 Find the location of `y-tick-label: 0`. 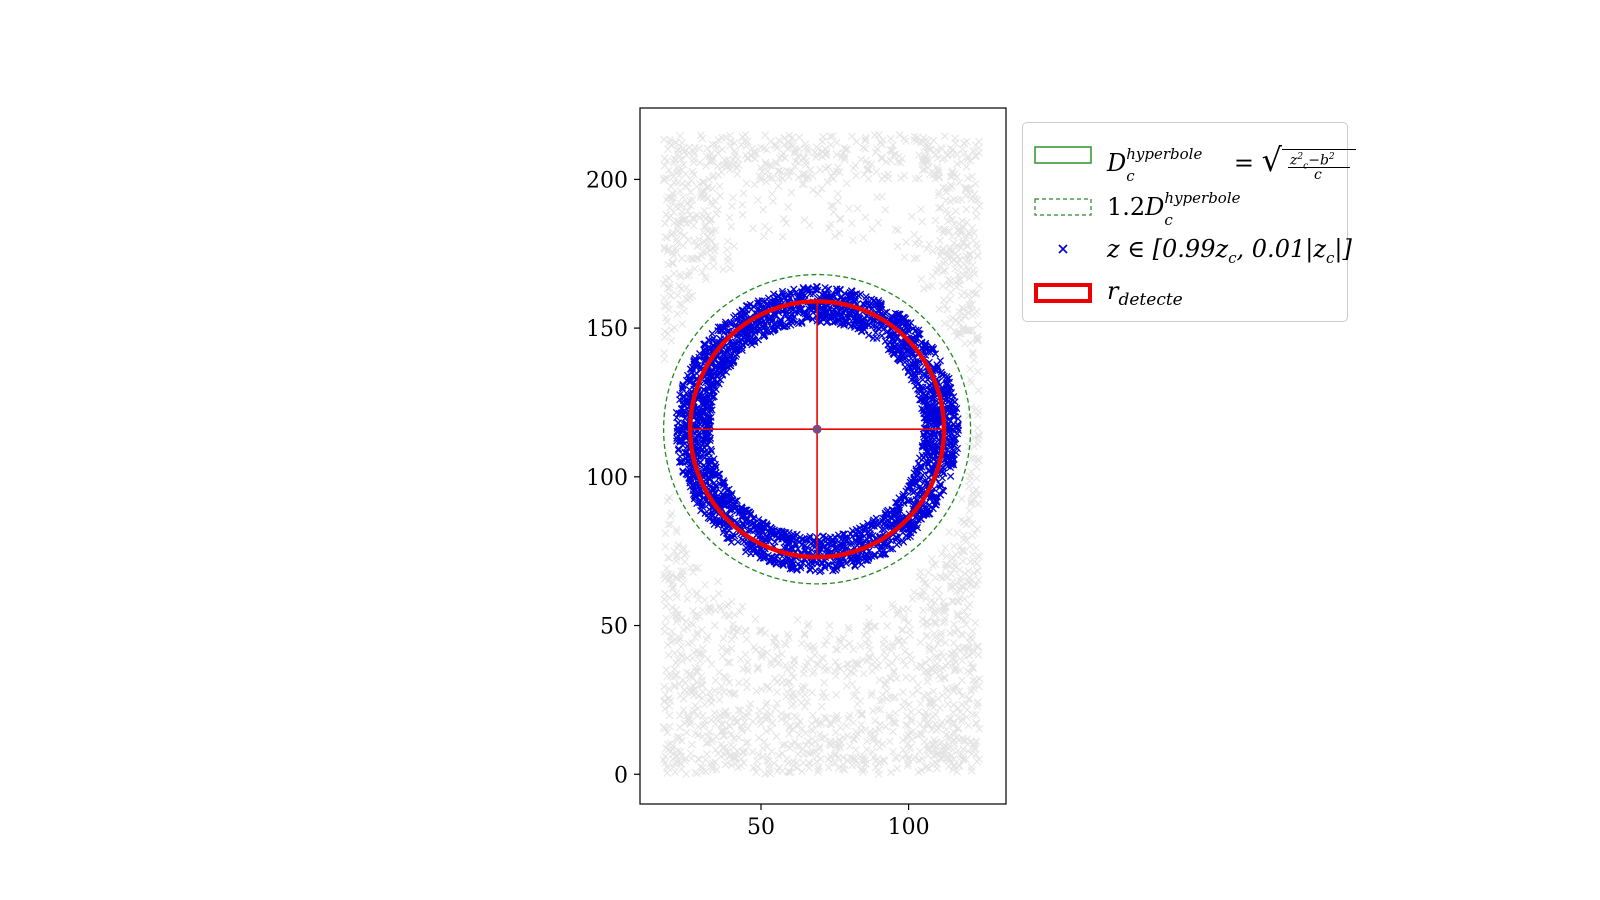

y-tick-label: 0 is located at coordinates (621, 775).